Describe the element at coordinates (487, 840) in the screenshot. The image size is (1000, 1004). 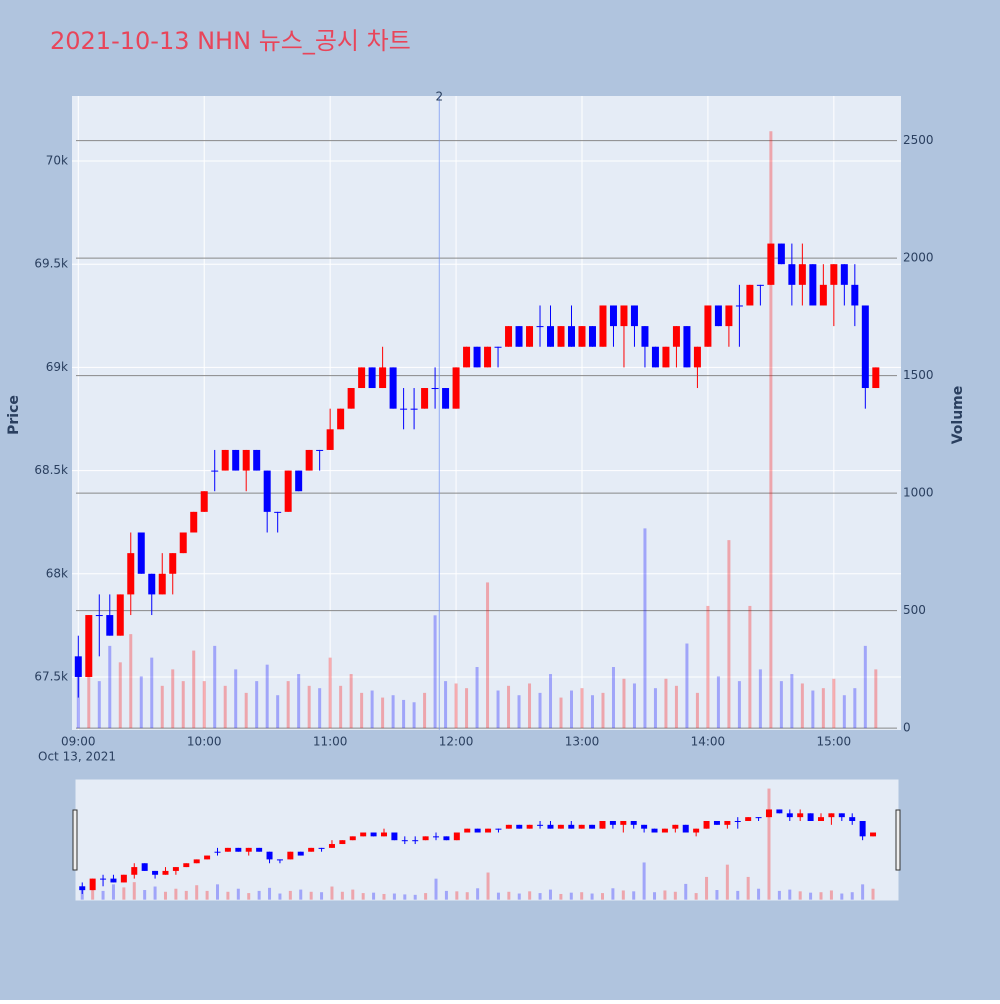
I see `range-slider` at that location.